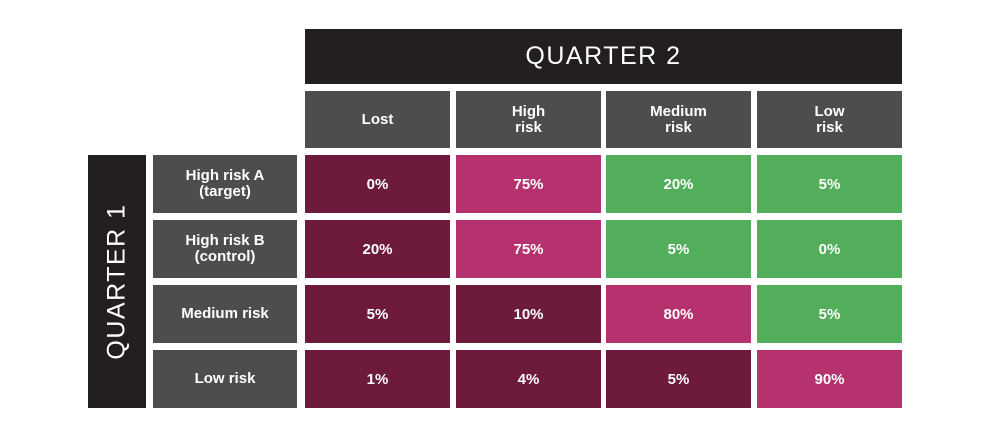  I want to click on column-header-2: Medium risk, so click(678, 119).